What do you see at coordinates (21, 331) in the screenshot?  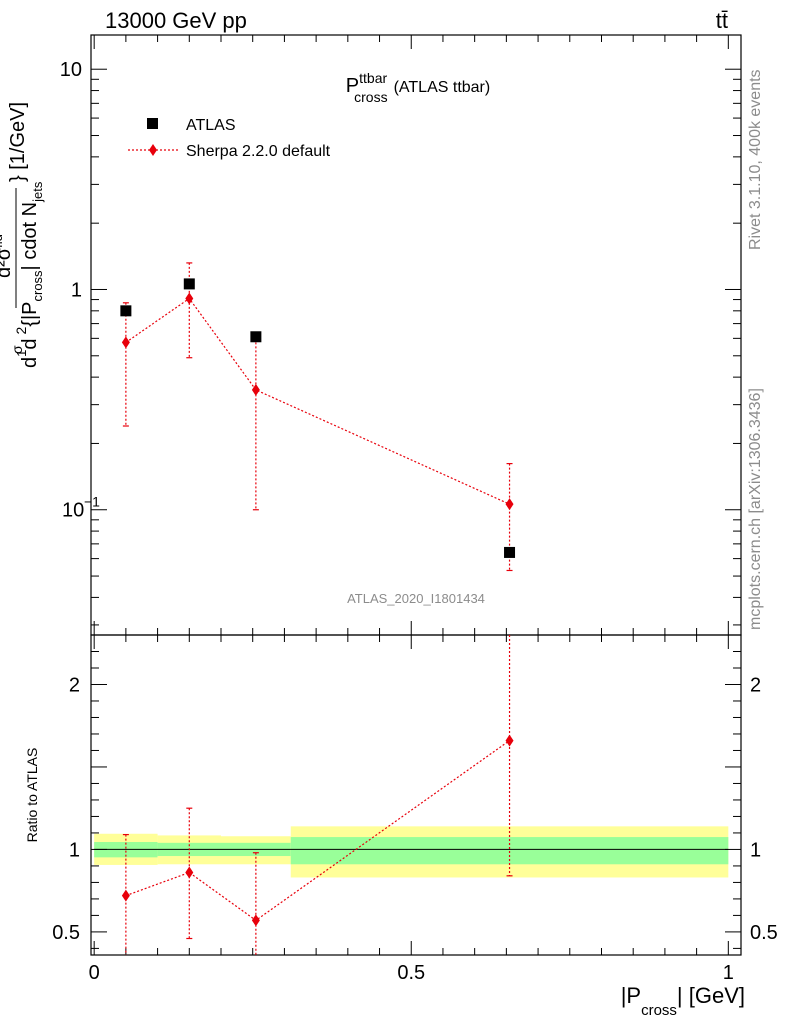 I see `ylabel-sup-two: 2` at bounding box center [21, 331].